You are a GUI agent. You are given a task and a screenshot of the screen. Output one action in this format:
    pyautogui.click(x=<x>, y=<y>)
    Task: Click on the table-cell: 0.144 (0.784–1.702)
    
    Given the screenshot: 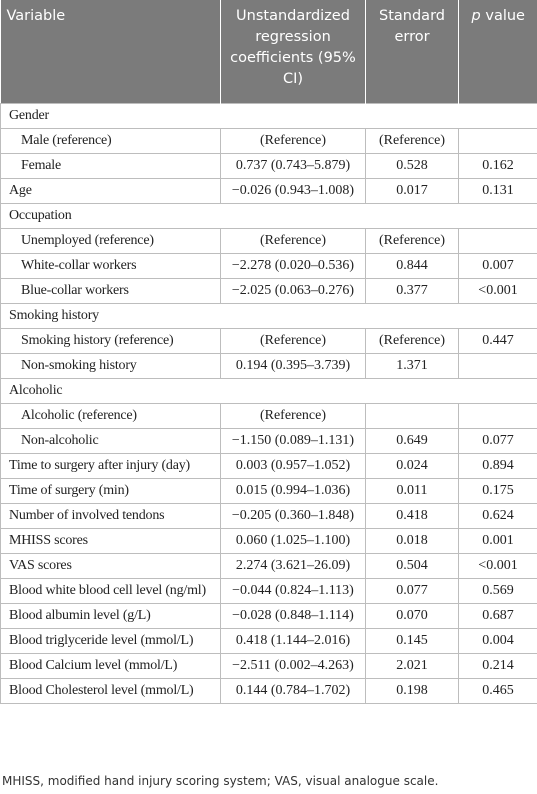 What is the action you would take?
    pyautogui.click(x=293, y=691)
    